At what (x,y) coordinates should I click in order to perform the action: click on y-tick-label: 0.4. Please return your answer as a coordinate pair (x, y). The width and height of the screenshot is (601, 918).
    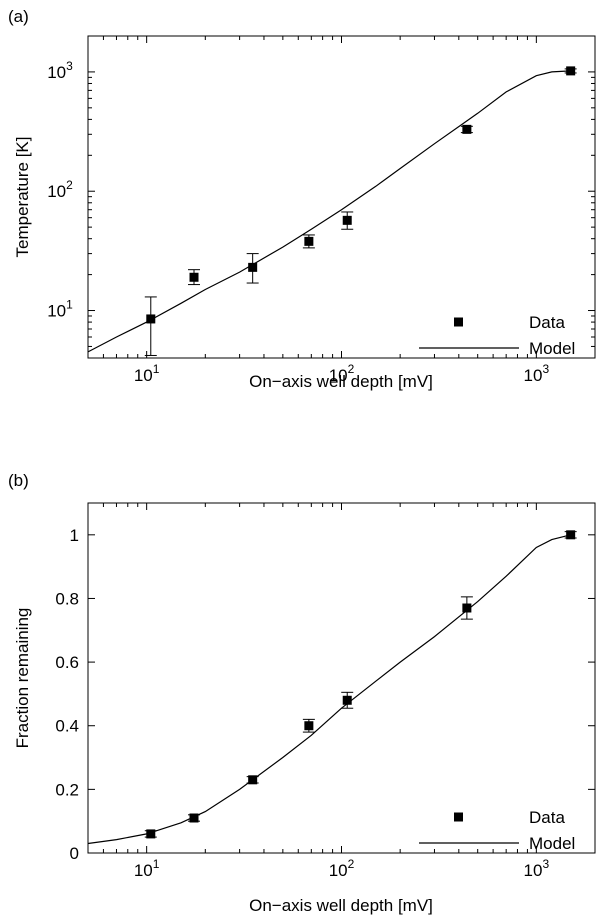
    Looking at the image, I should click on (67, 726).